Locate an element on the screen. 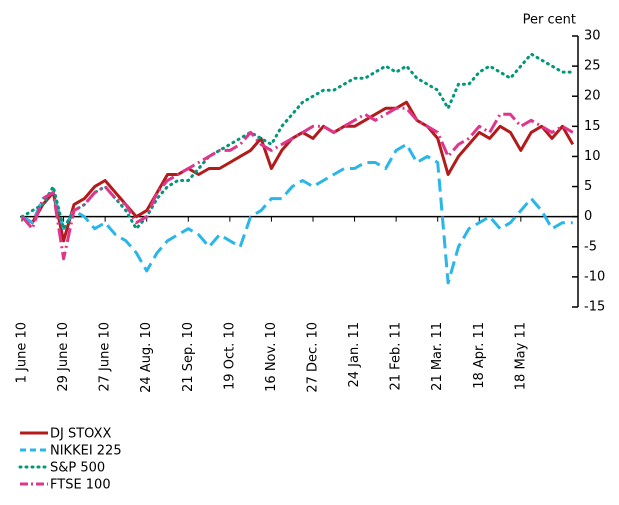 Image resolution: width=619 pixels, height=505 pixels. legend-label: DJ STOXX is located at coordinates (80, 434).